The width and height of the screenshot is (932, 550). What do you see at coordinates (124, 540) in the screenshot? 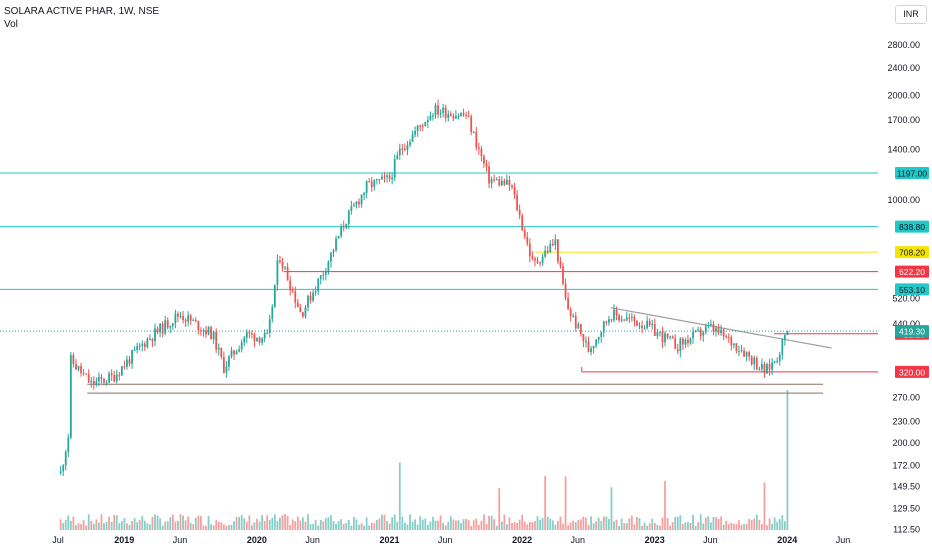
I see `time-tick-label: 2019` at bounding box center [124, 540].